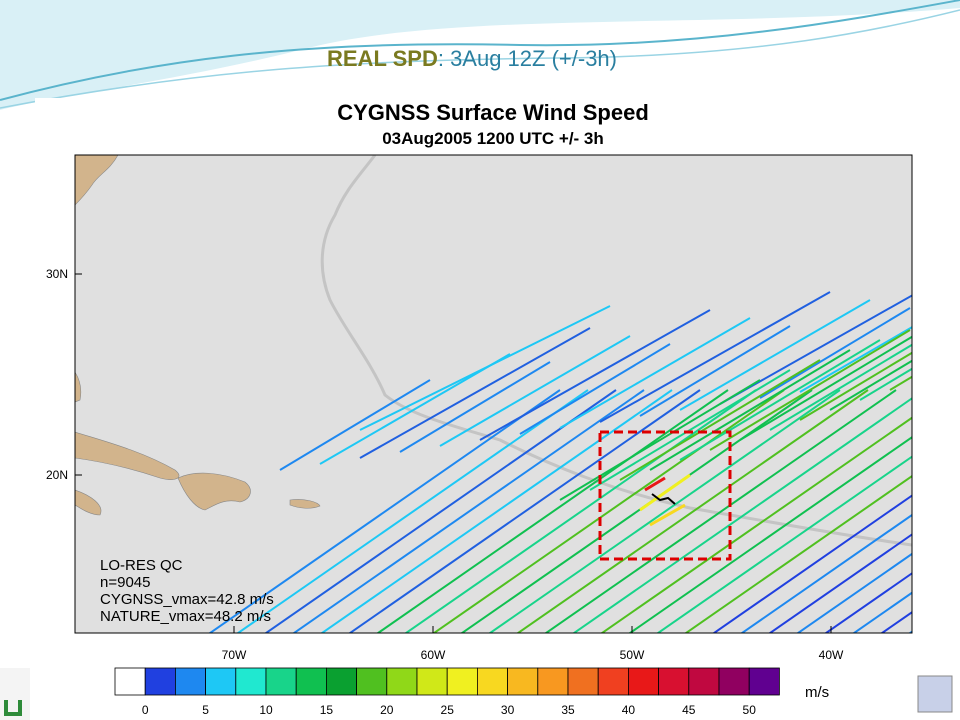 Image resolution: width=960 pixels, height=720 pixels. What do you see at coordinates (327, 710) in the screenshot?
I see `colorbar-label: 15` at bounding box center [327, 710].